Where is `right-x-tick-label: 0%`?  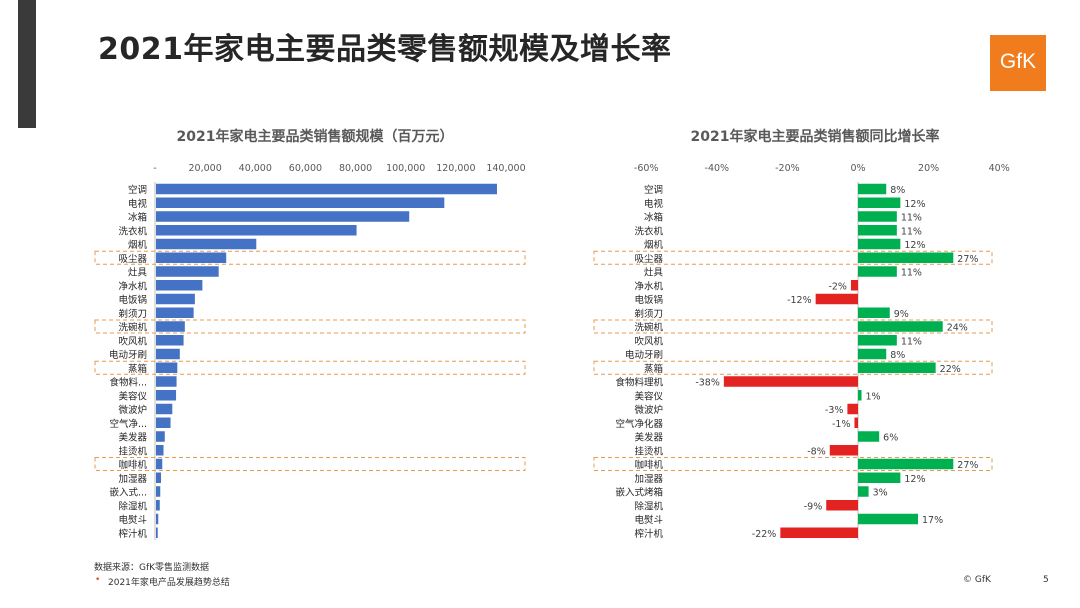 right-x-tick-label: 0% is located at coordinates (857, 168).